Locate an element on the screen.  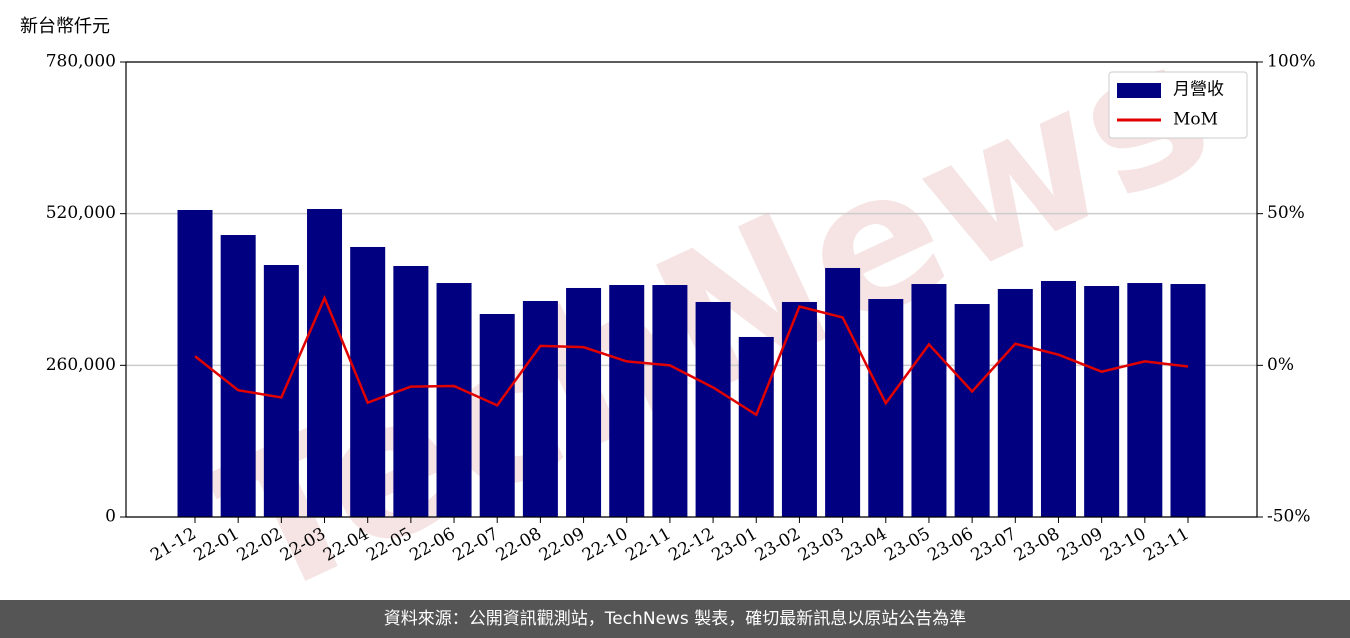
y-tick-label: 0 is located at coordinates (110, 517).